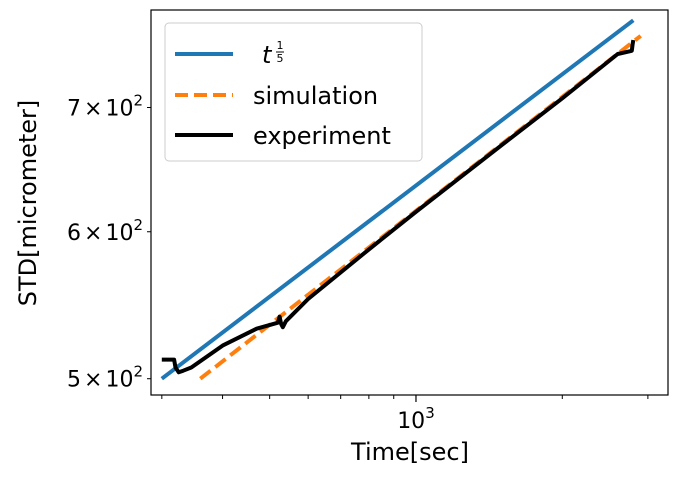 The image size is (679, 480). I want to click on y-tick-mantissa: 5, so click(74, 380).